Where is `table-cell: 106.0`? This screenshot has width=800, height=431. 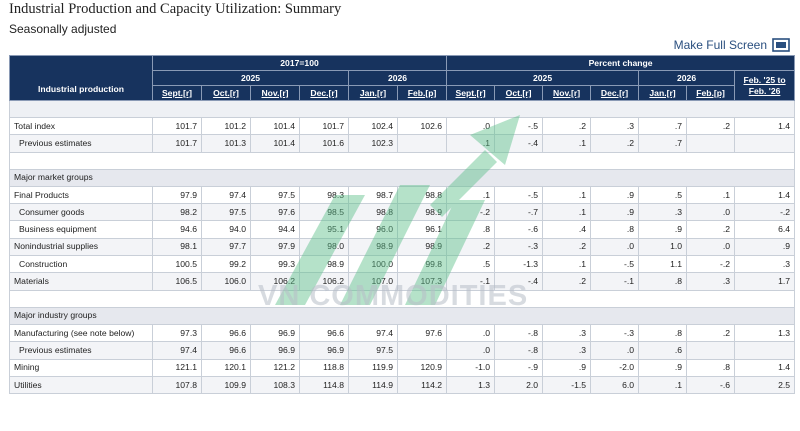 table-cell: 106.0 is located at coordinates (226, 281).